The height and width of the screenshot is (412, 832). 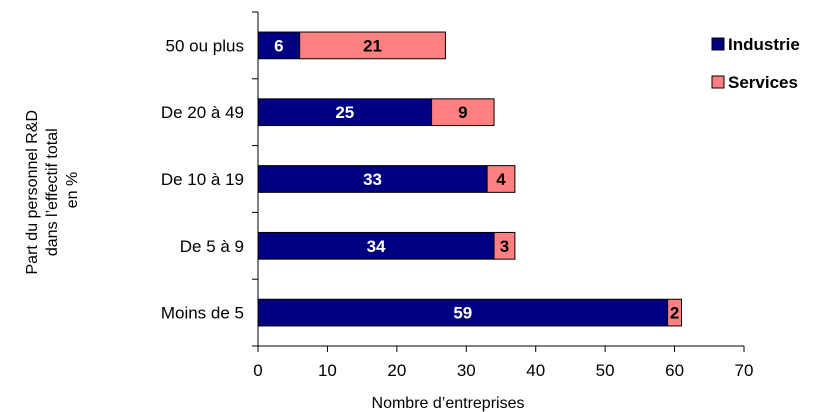 What do you see at coordinates (605, 370) in the screenshot?
I see `x-tick-label: 50` at bounding box center [605, 370].